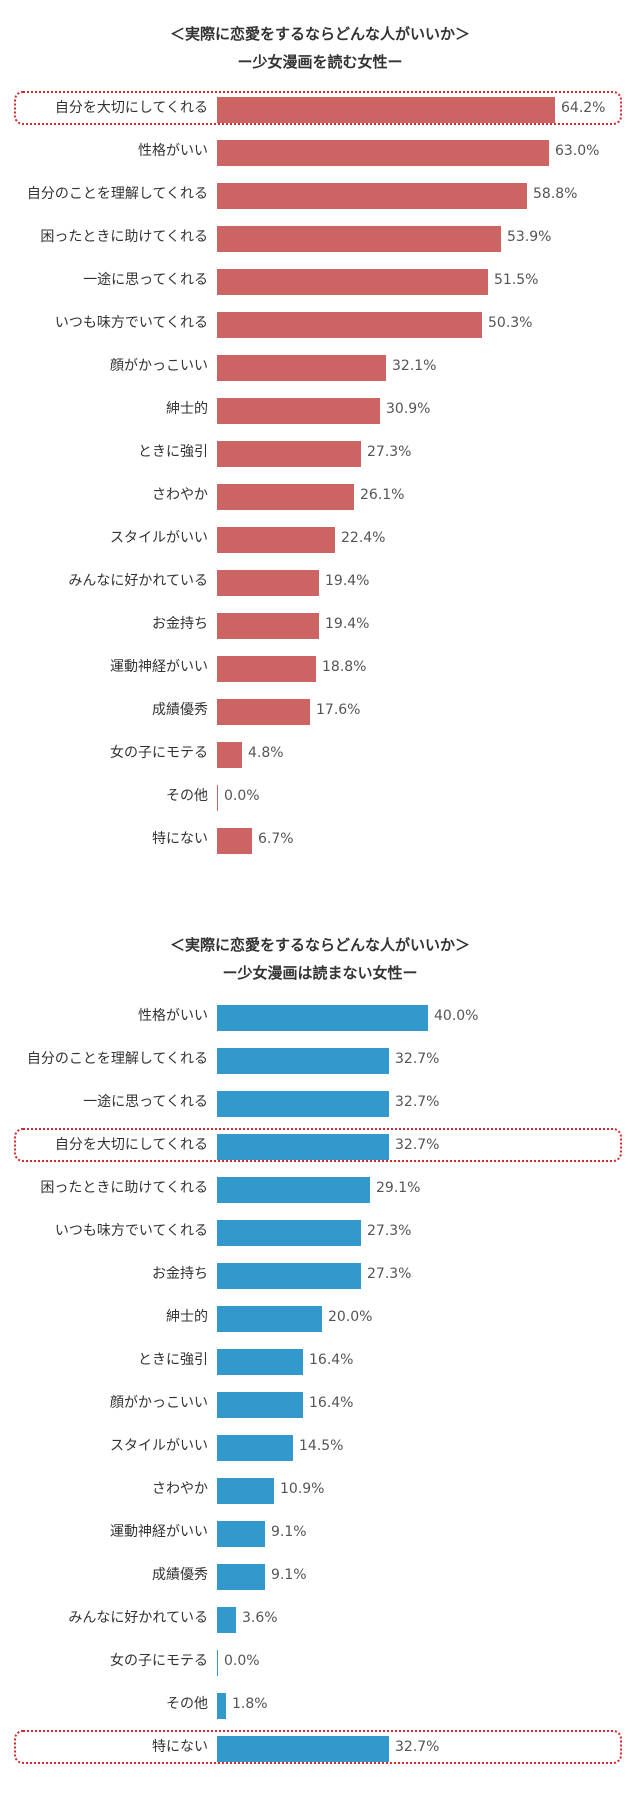  Describe the element at coordinates (159, 753) in the screenshot. I see `category-label: 女の子にモテる` at that location.